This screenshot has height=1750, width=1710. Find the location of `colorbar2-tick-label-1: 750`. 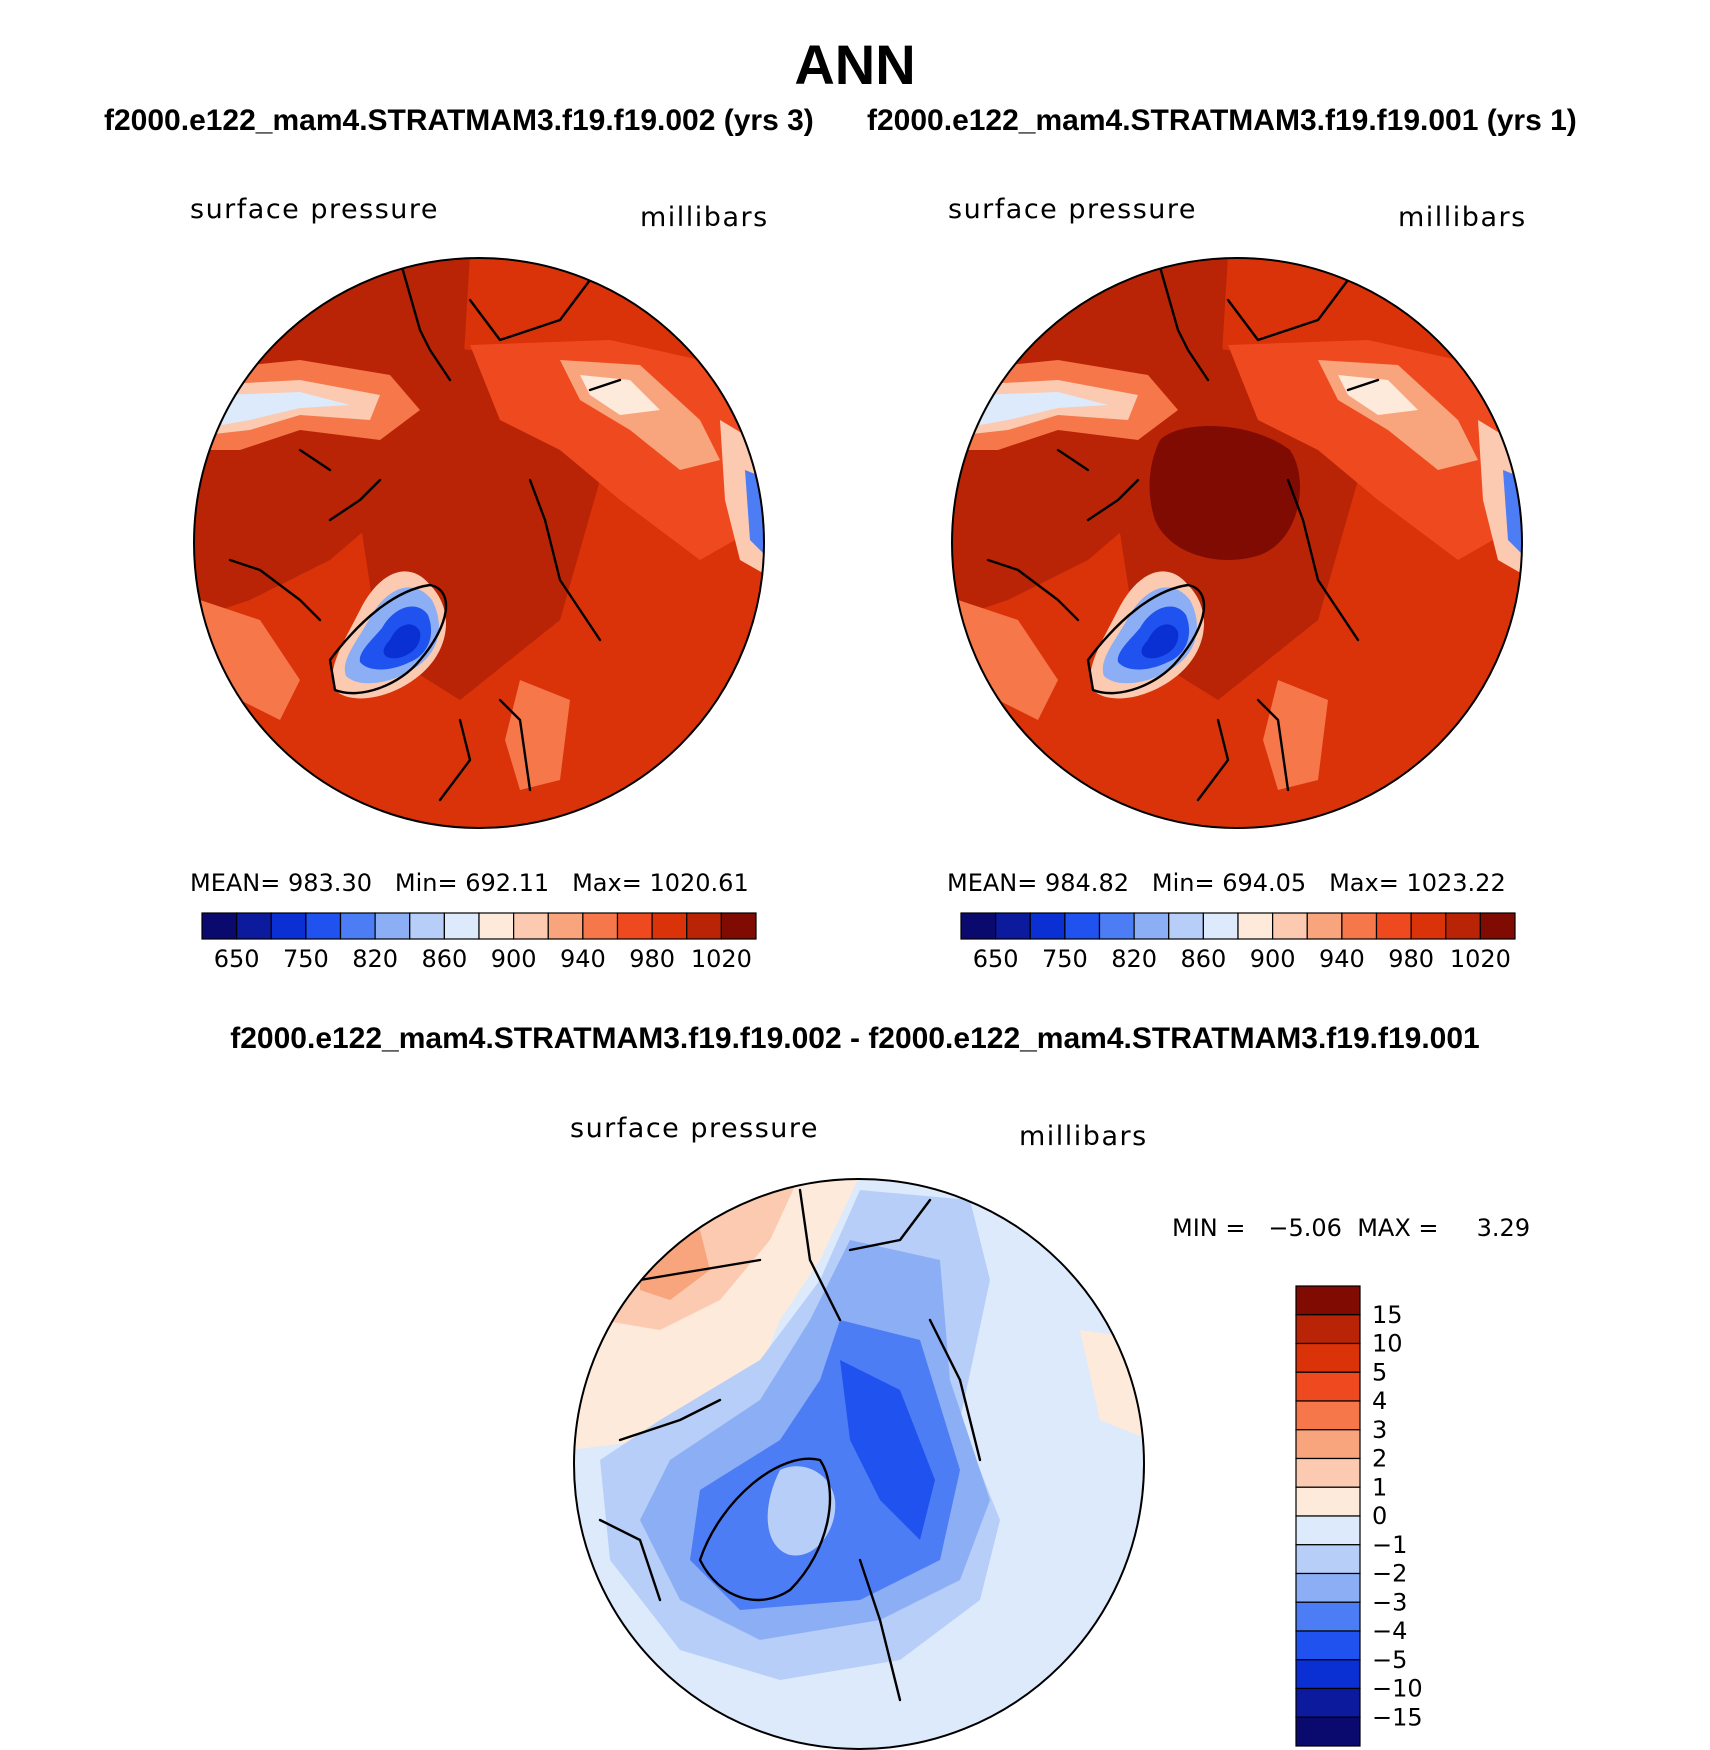

colorbar2-tick-label-1: 750 is located at coordinates (1065, 959).